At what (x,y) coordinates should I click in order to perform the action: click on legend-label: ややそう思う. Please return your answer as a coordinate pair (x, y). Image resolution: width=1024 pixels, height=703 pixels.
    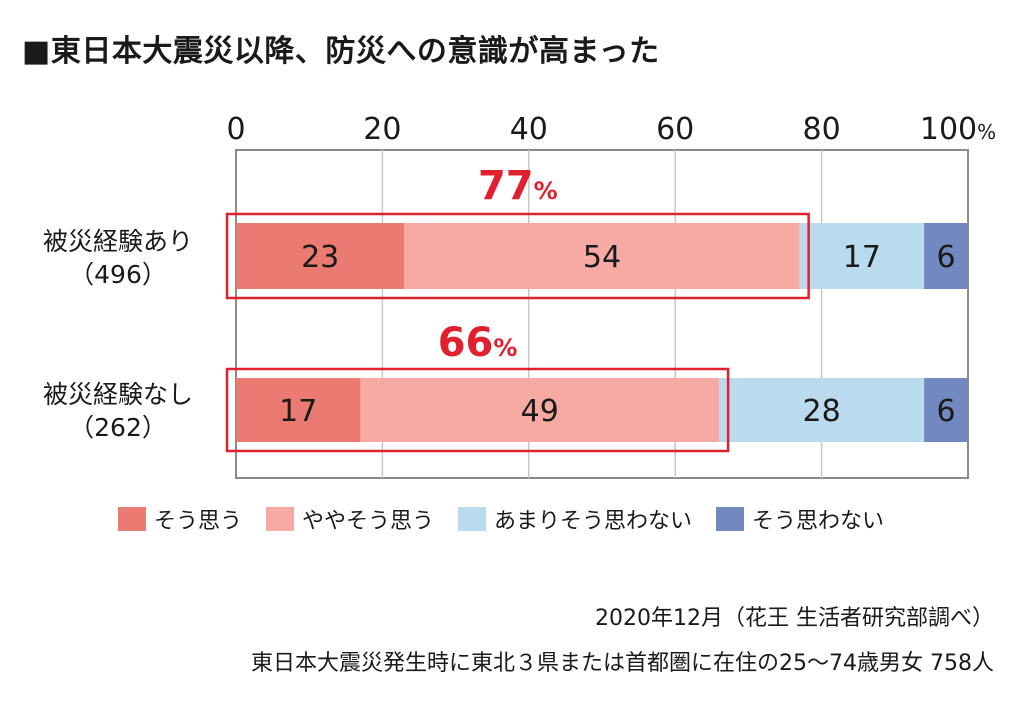
    Looking at the image, I should click on (368, 521).